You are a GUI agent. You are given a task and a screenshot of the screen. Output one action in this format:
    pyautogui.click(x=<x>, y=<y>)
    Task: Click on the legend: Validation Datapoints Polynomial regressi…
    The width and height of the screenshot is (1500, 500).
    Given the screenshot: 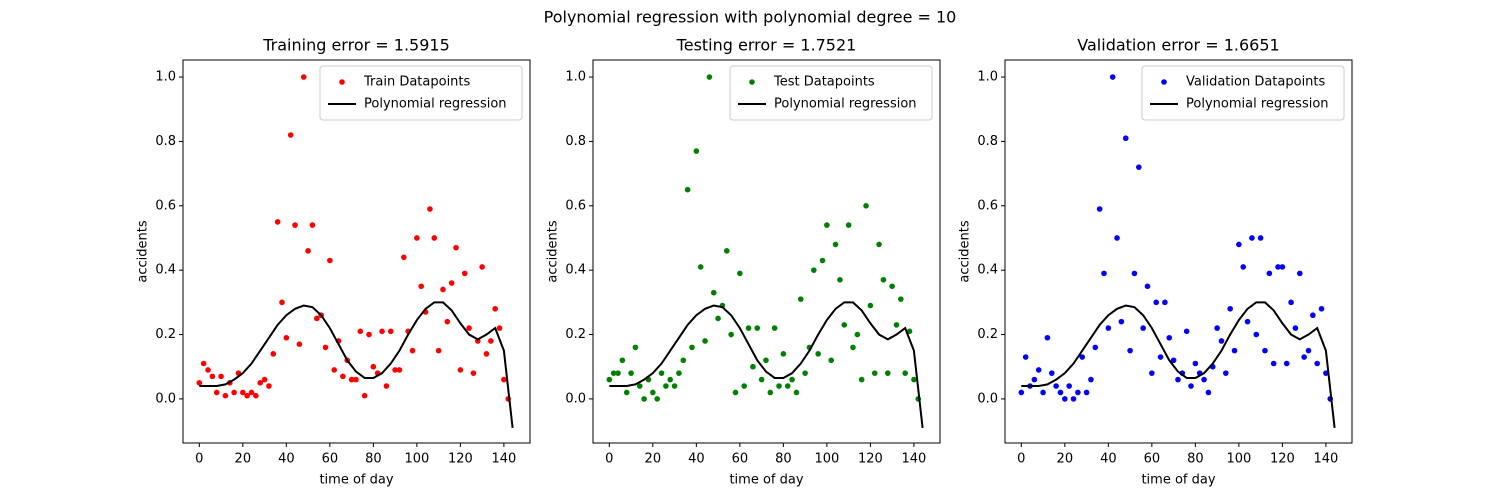 What is the action you would take?
    pyautogui.click(x=1243, y=93)
    